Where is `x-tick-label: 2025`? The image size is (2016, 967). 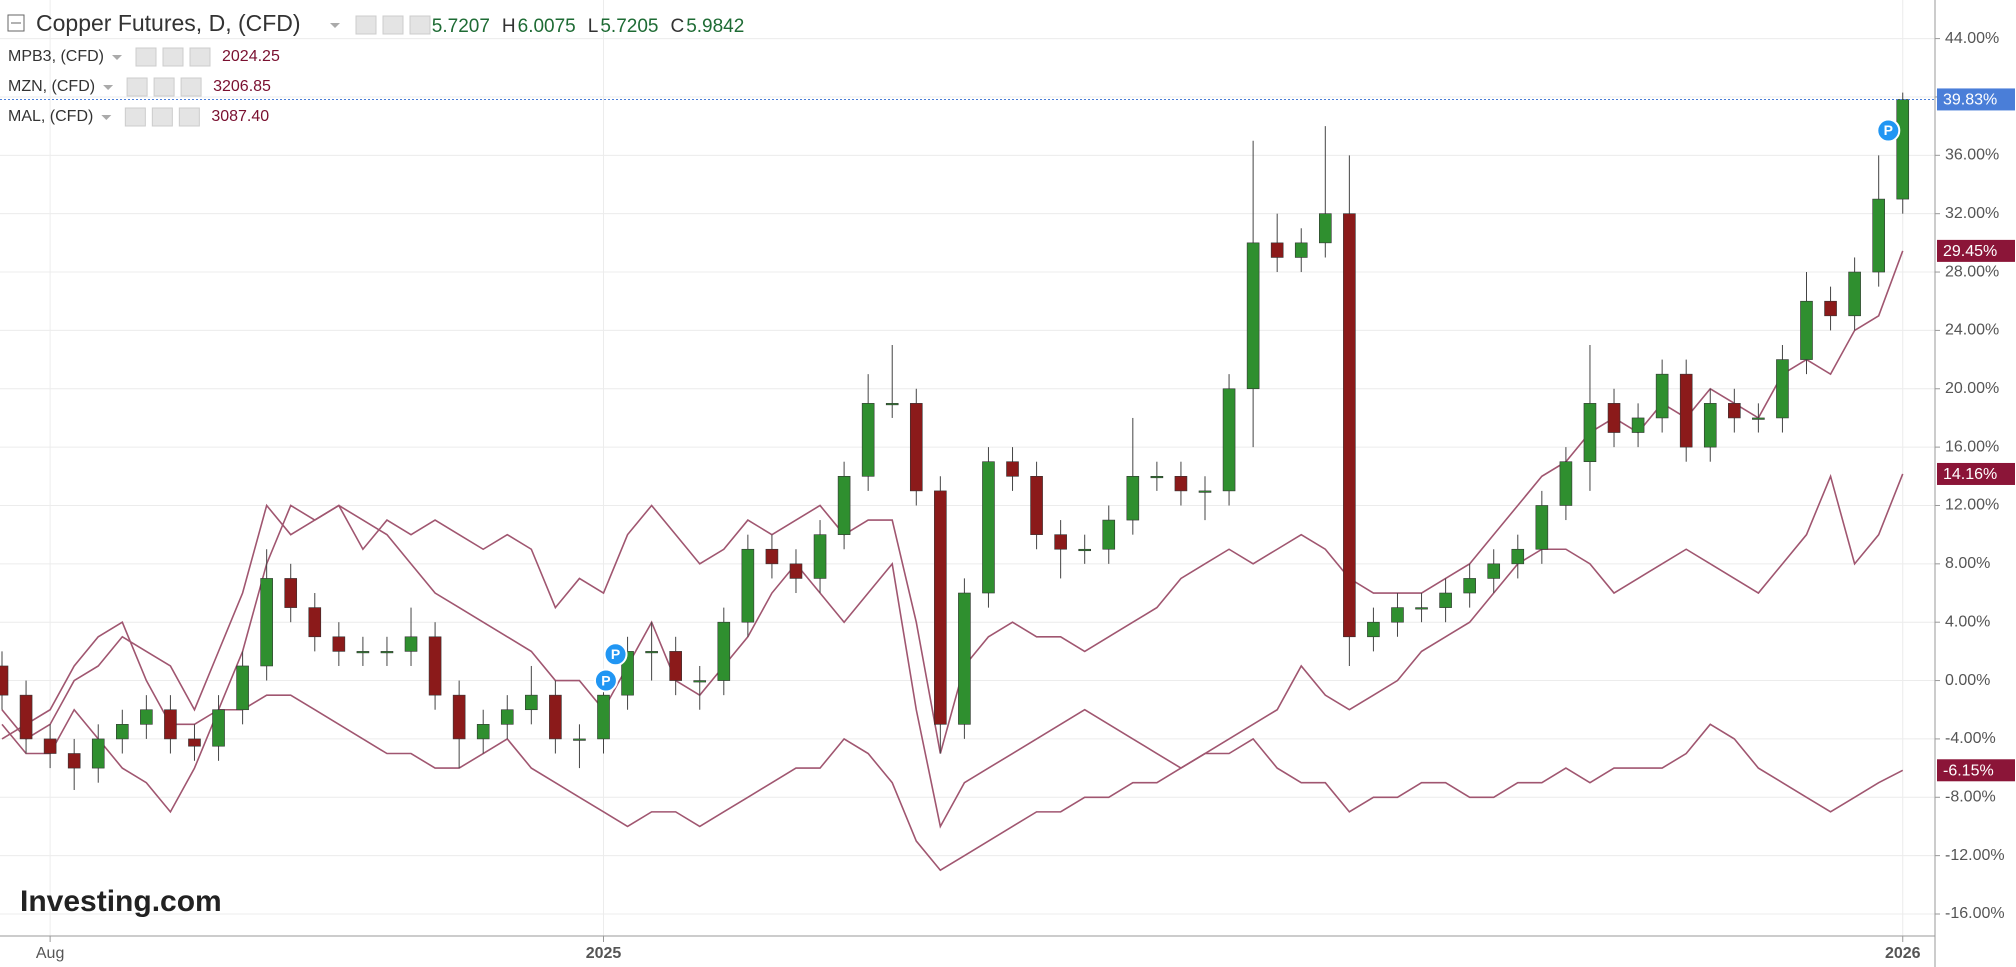 x-tick-label: 2025 is located at coordinates (604, 953).